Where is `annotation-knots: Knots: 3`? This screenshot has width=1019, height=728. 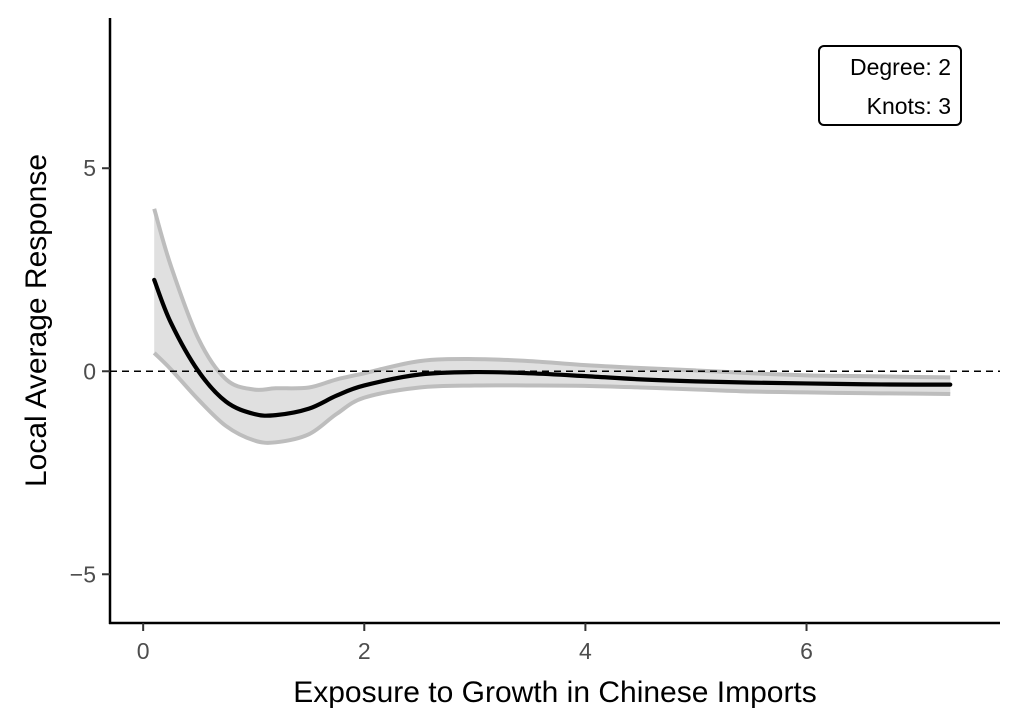
annotation-knots: Knots: 3 is located at coordinates (909, 106).